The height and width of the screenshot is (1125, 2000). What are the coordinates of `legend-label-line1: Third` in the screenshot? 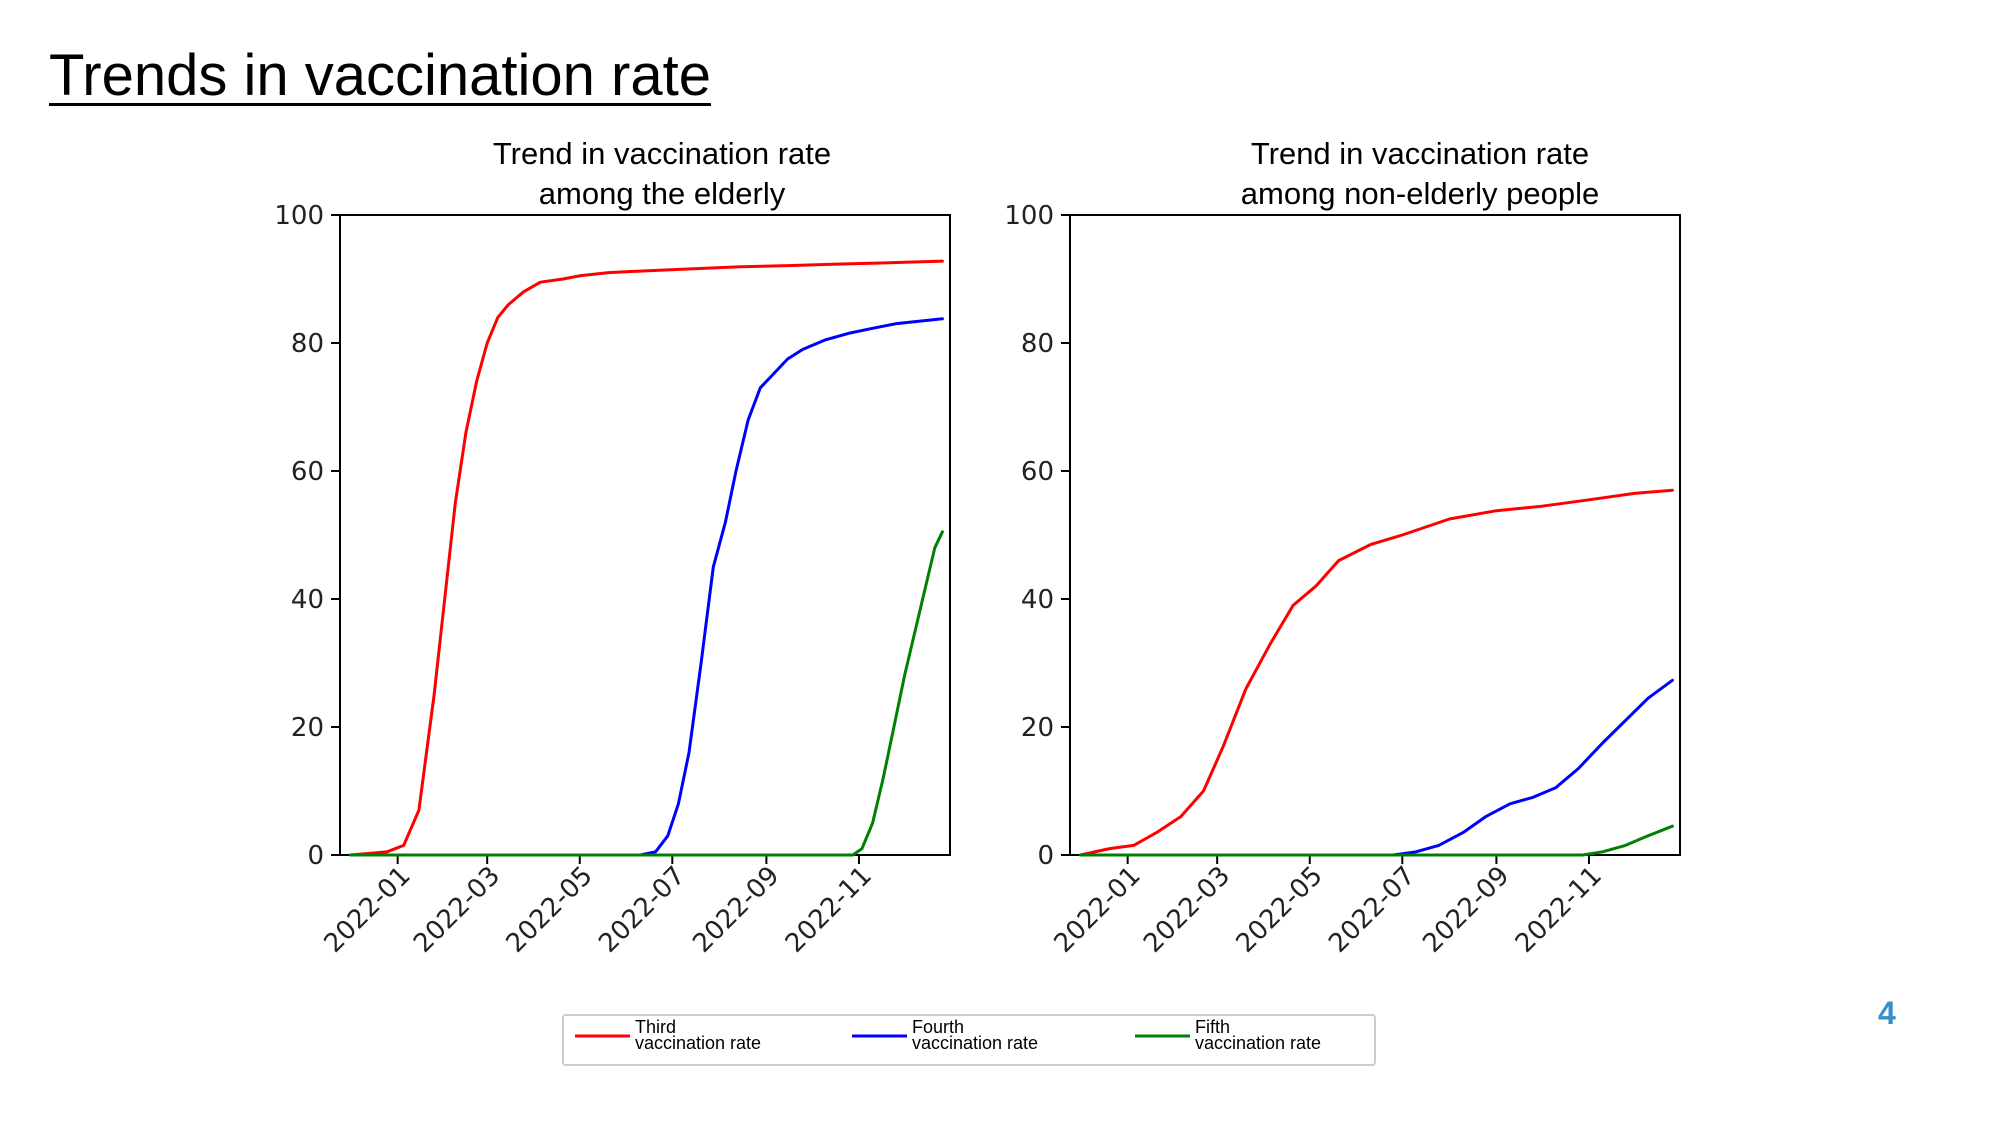 It's located at (655, 1027).